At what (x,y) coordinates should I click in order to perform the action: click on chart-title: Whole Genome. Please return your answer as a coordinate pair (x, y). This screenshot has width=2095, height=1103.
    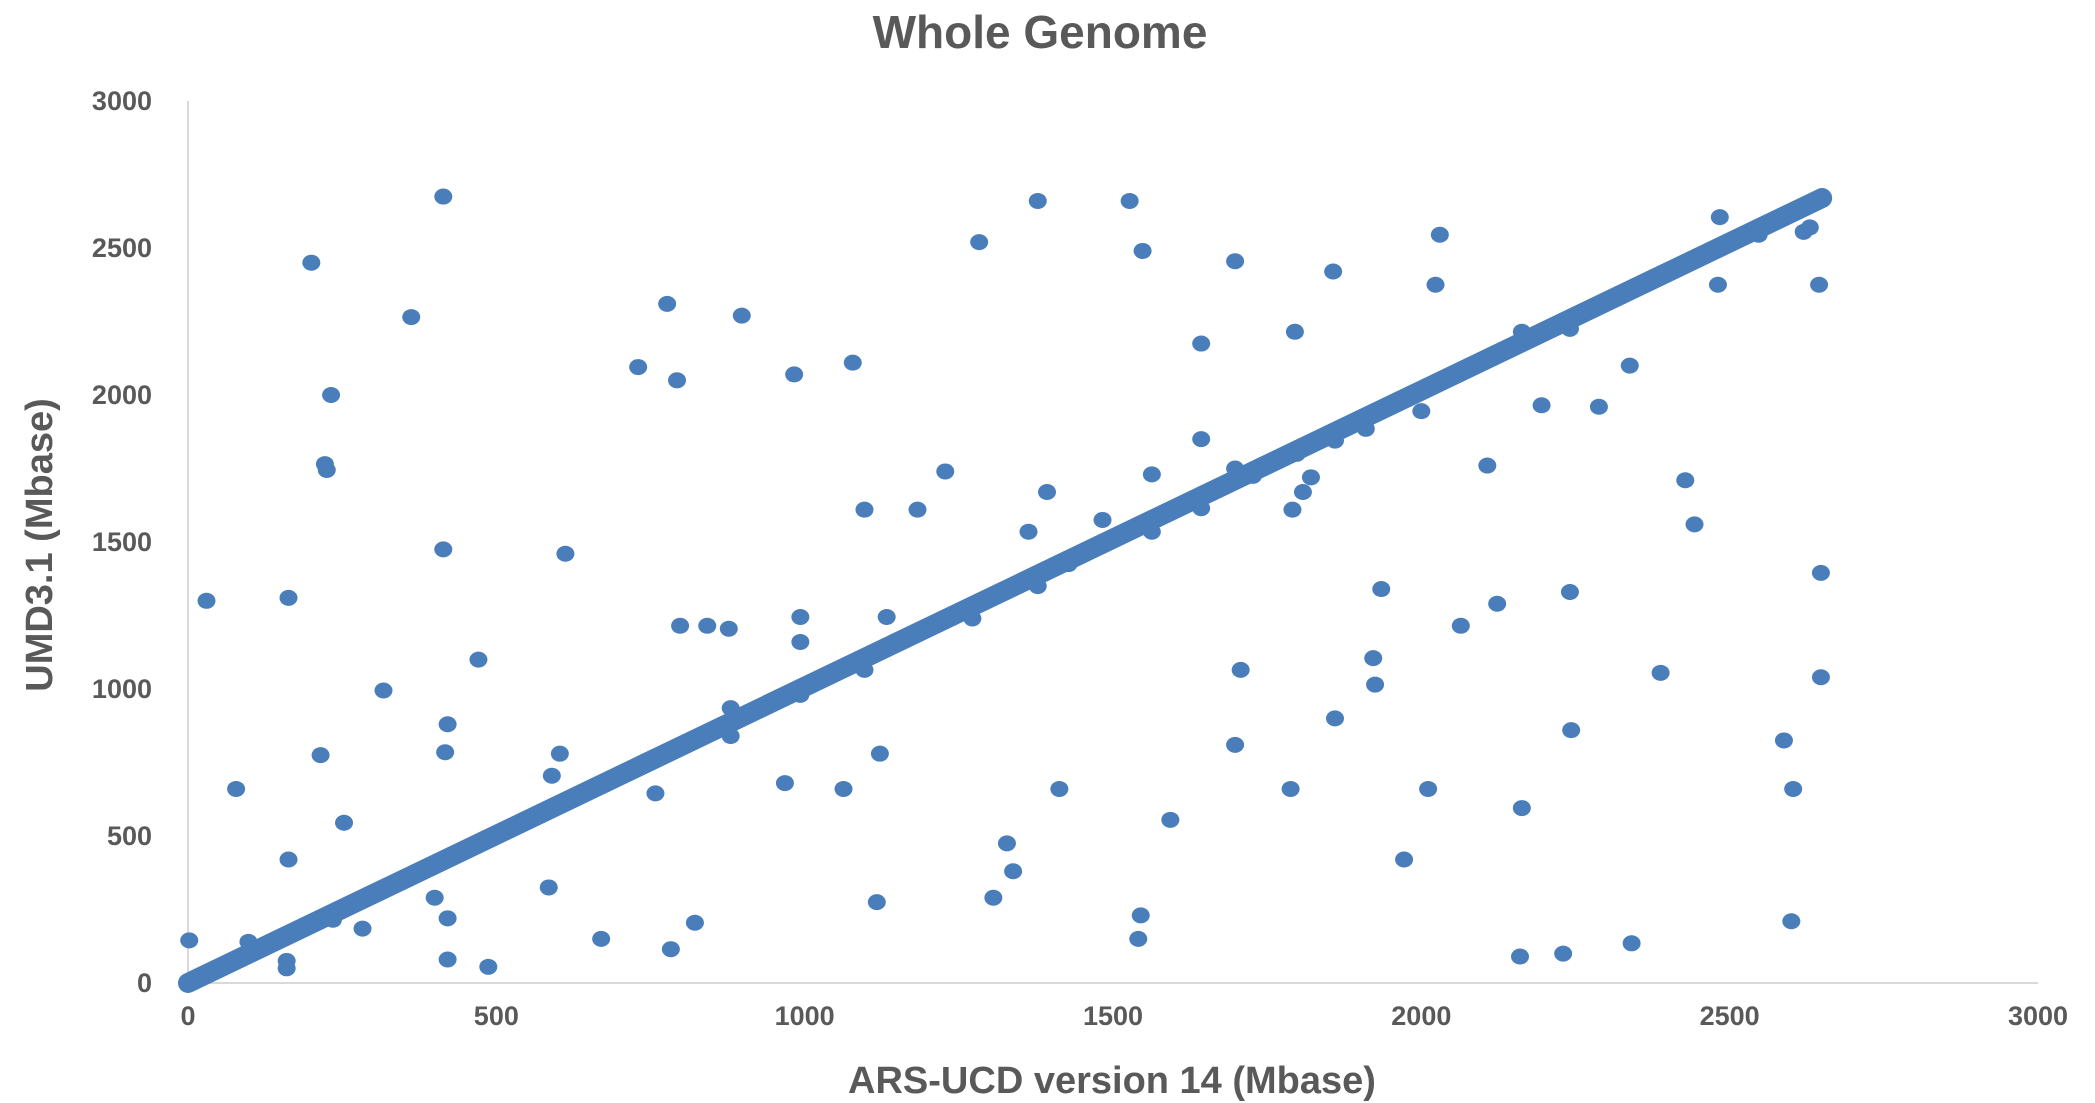
    Looking at the image, I should click on (1040, 32).